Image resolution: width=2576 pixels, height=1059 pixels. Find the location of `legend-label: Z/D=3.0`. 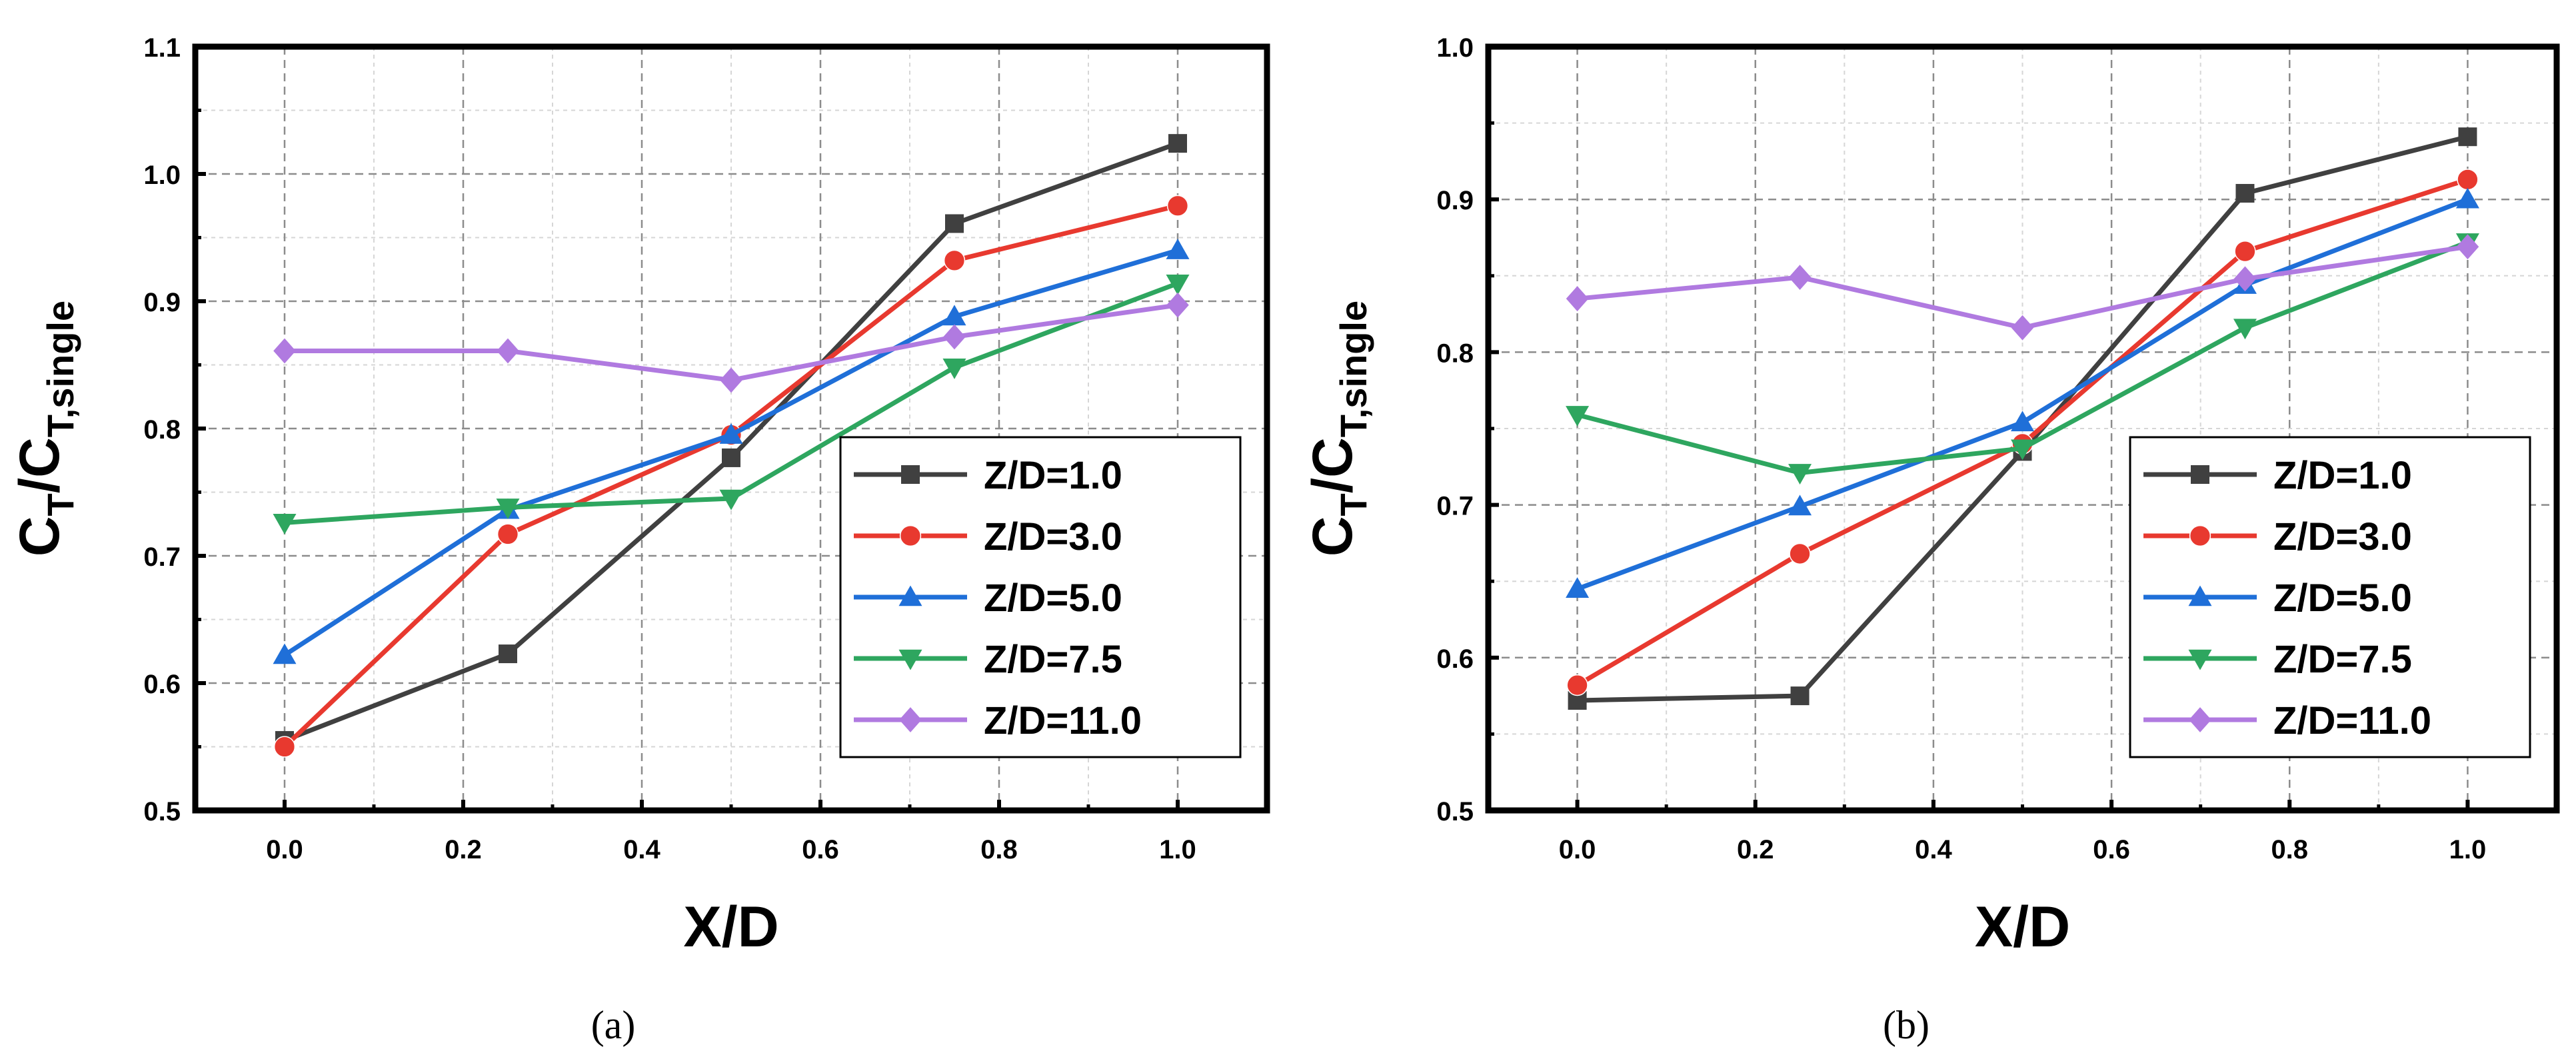

legend-label: Z/D=3.0 is located at coordinates (2342, 536).